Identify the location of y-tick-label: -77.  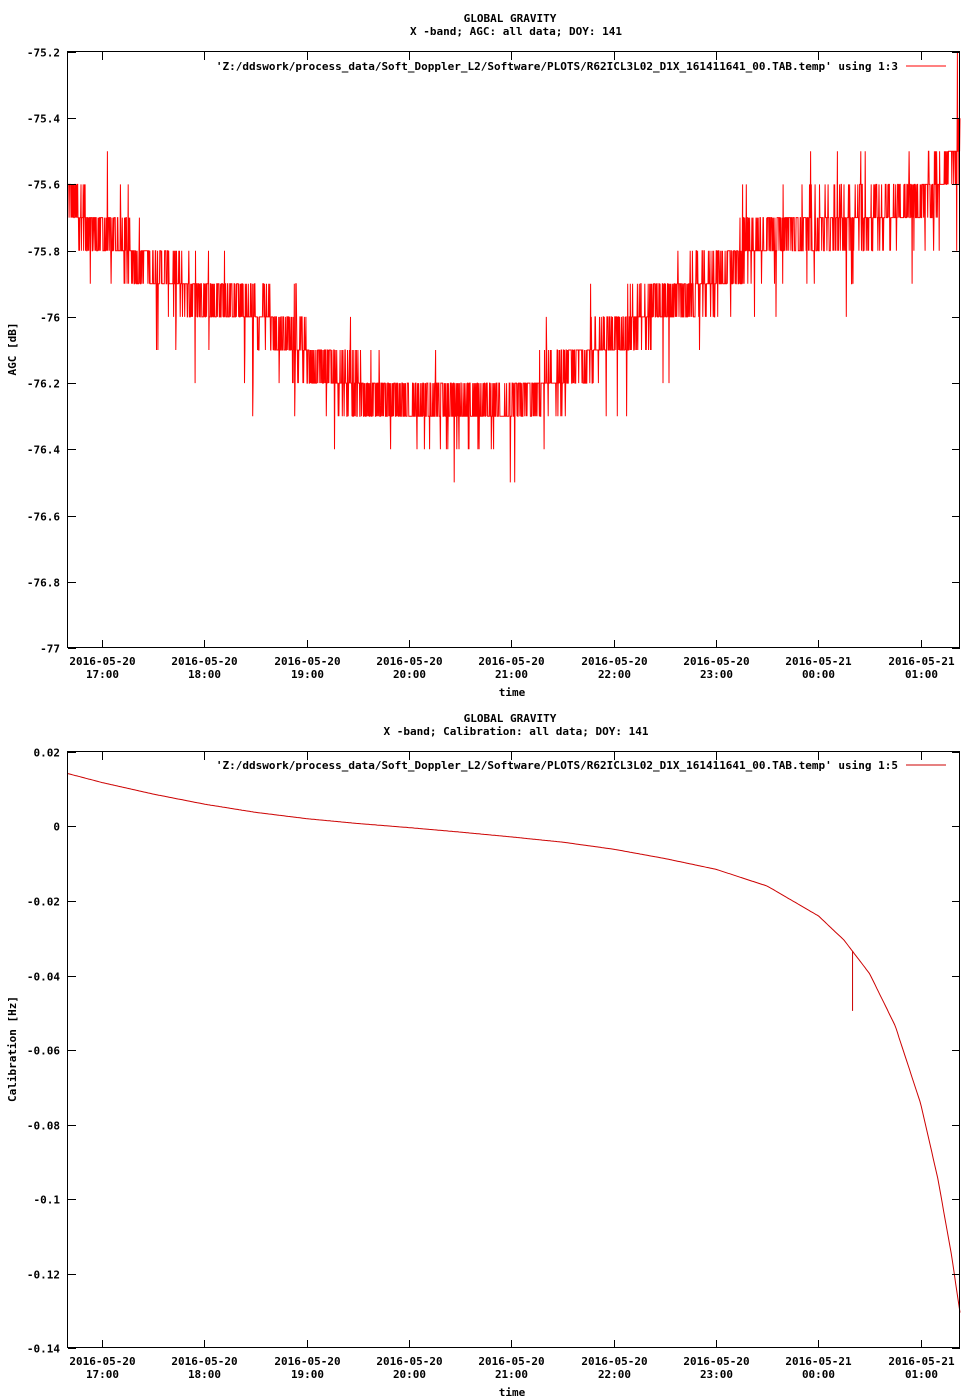
(50, 649).